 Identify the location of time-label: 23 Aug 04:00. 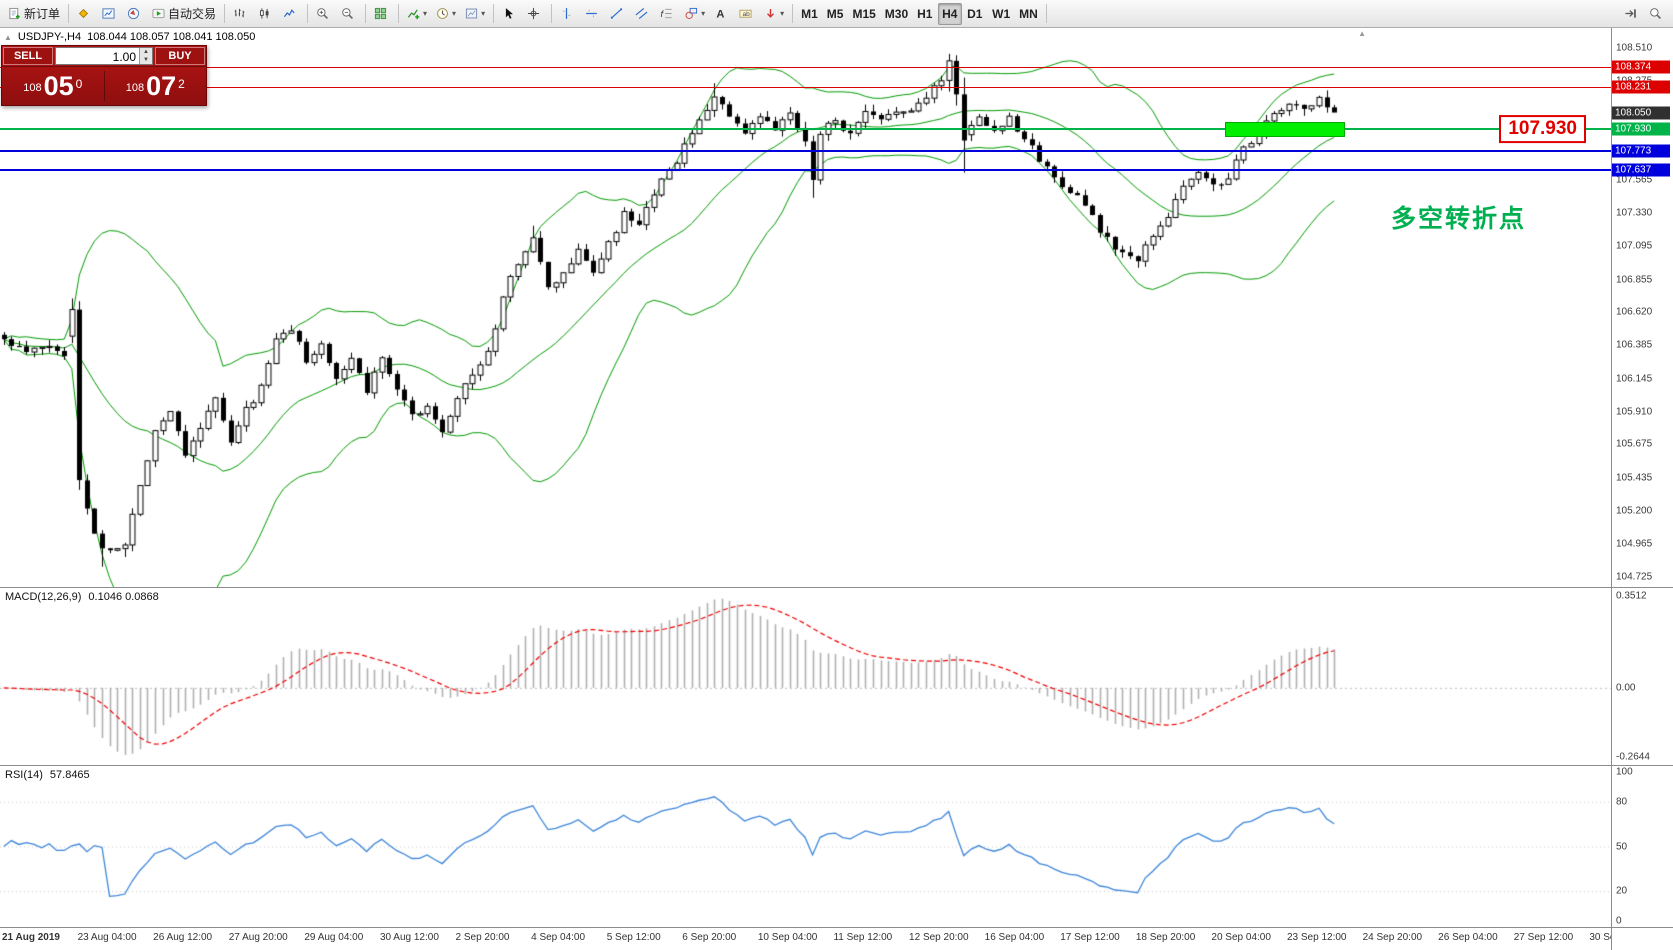
(107, 937).